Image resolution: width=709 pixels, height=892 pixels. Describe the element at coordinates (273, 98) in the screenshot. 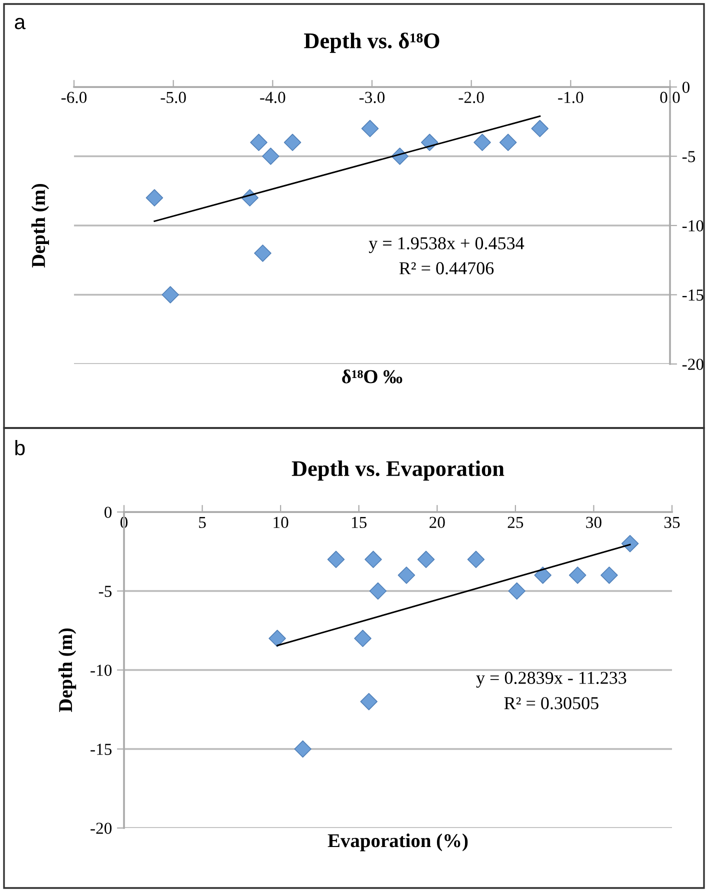

I see `x-tick-label: -4.0` at that location.